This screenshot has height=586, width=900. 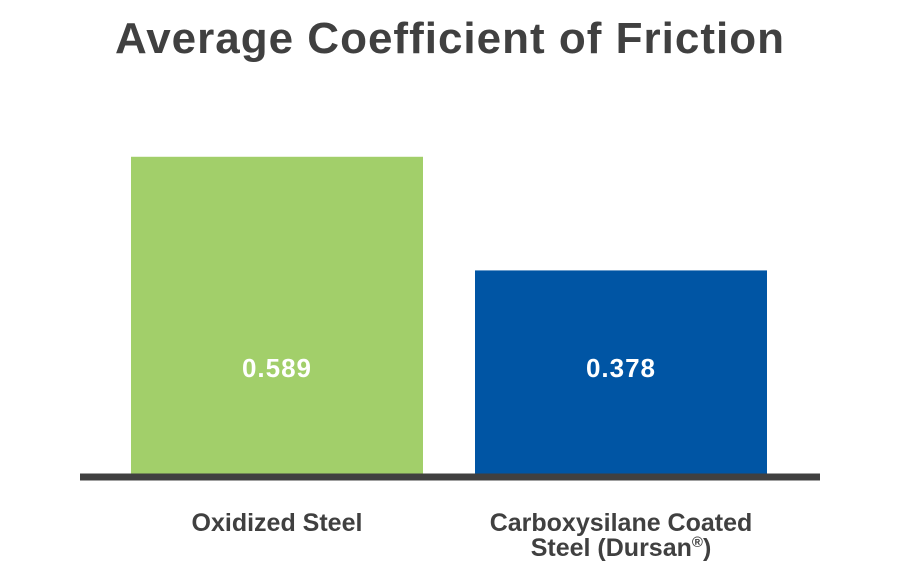 What do you see at coordinates (621, 368) in the screenshot?
I see `bar-value-label-2: 0.378` at bounding box center [621, 368].